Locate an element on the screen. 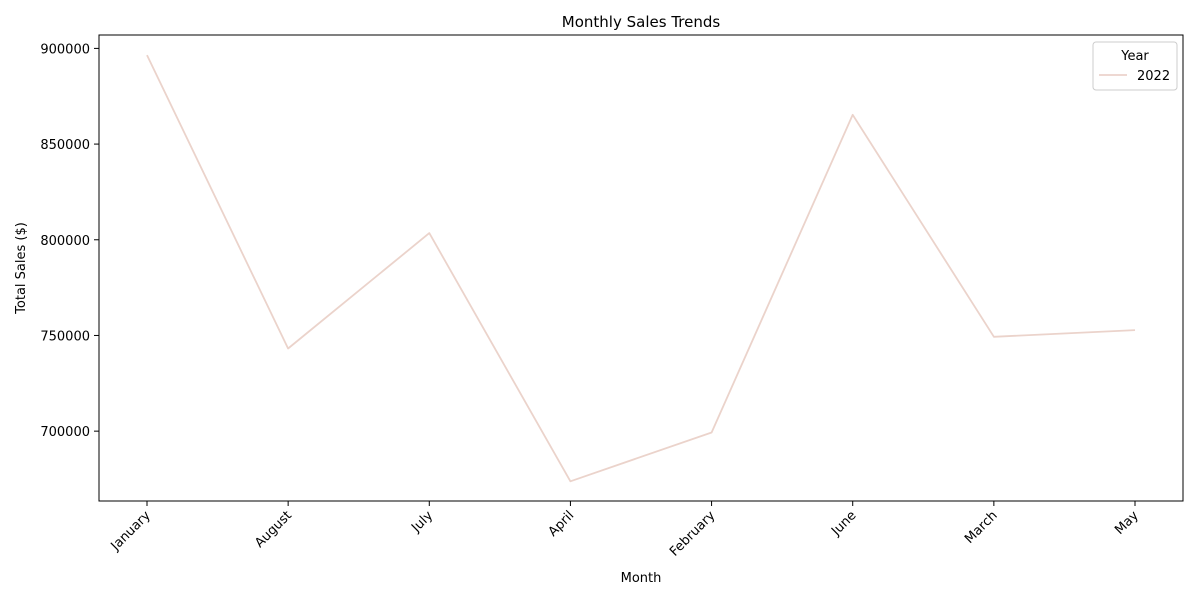 The width and height of the screenshot is (1200, 604). legend: Year 2022 is located at coordinates (1135, 66).